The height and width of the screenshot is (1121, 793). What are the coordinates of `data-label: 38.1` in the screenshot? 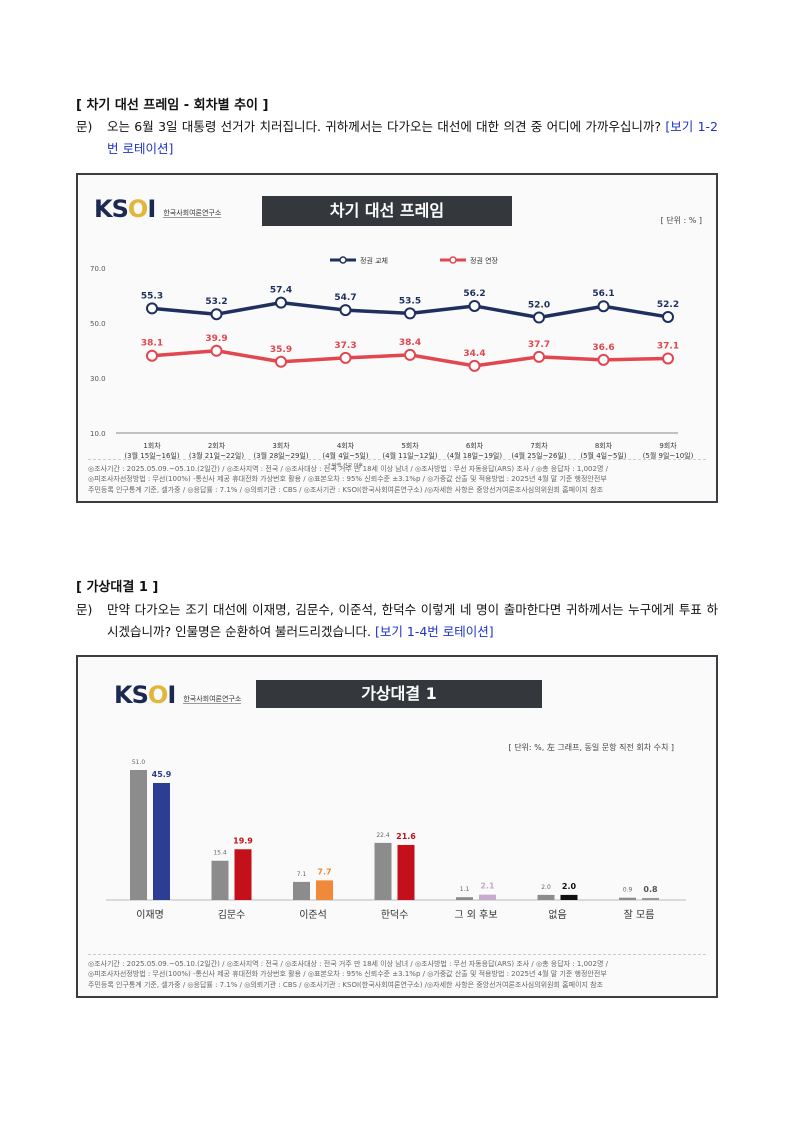 It's located at (152, 344).